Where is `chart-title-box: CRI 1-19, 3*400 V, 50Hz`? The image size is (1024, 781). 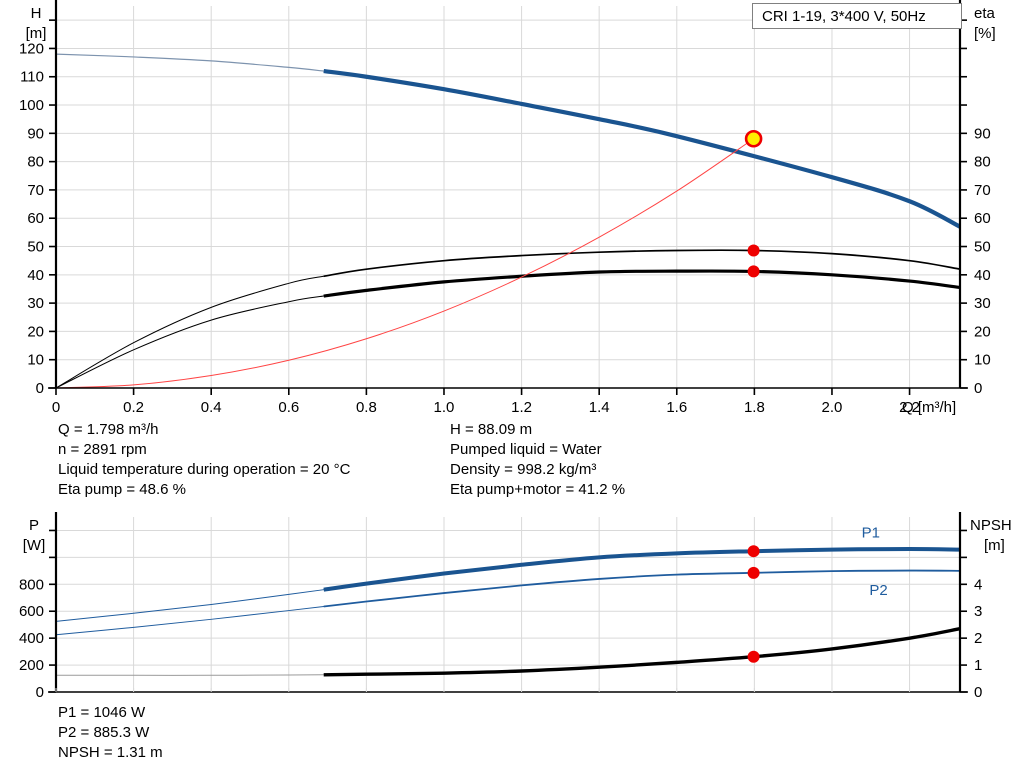 chart-title-box: CRI 1-19, 3*400 V, 50Hz is located at coordinates (857, 16).